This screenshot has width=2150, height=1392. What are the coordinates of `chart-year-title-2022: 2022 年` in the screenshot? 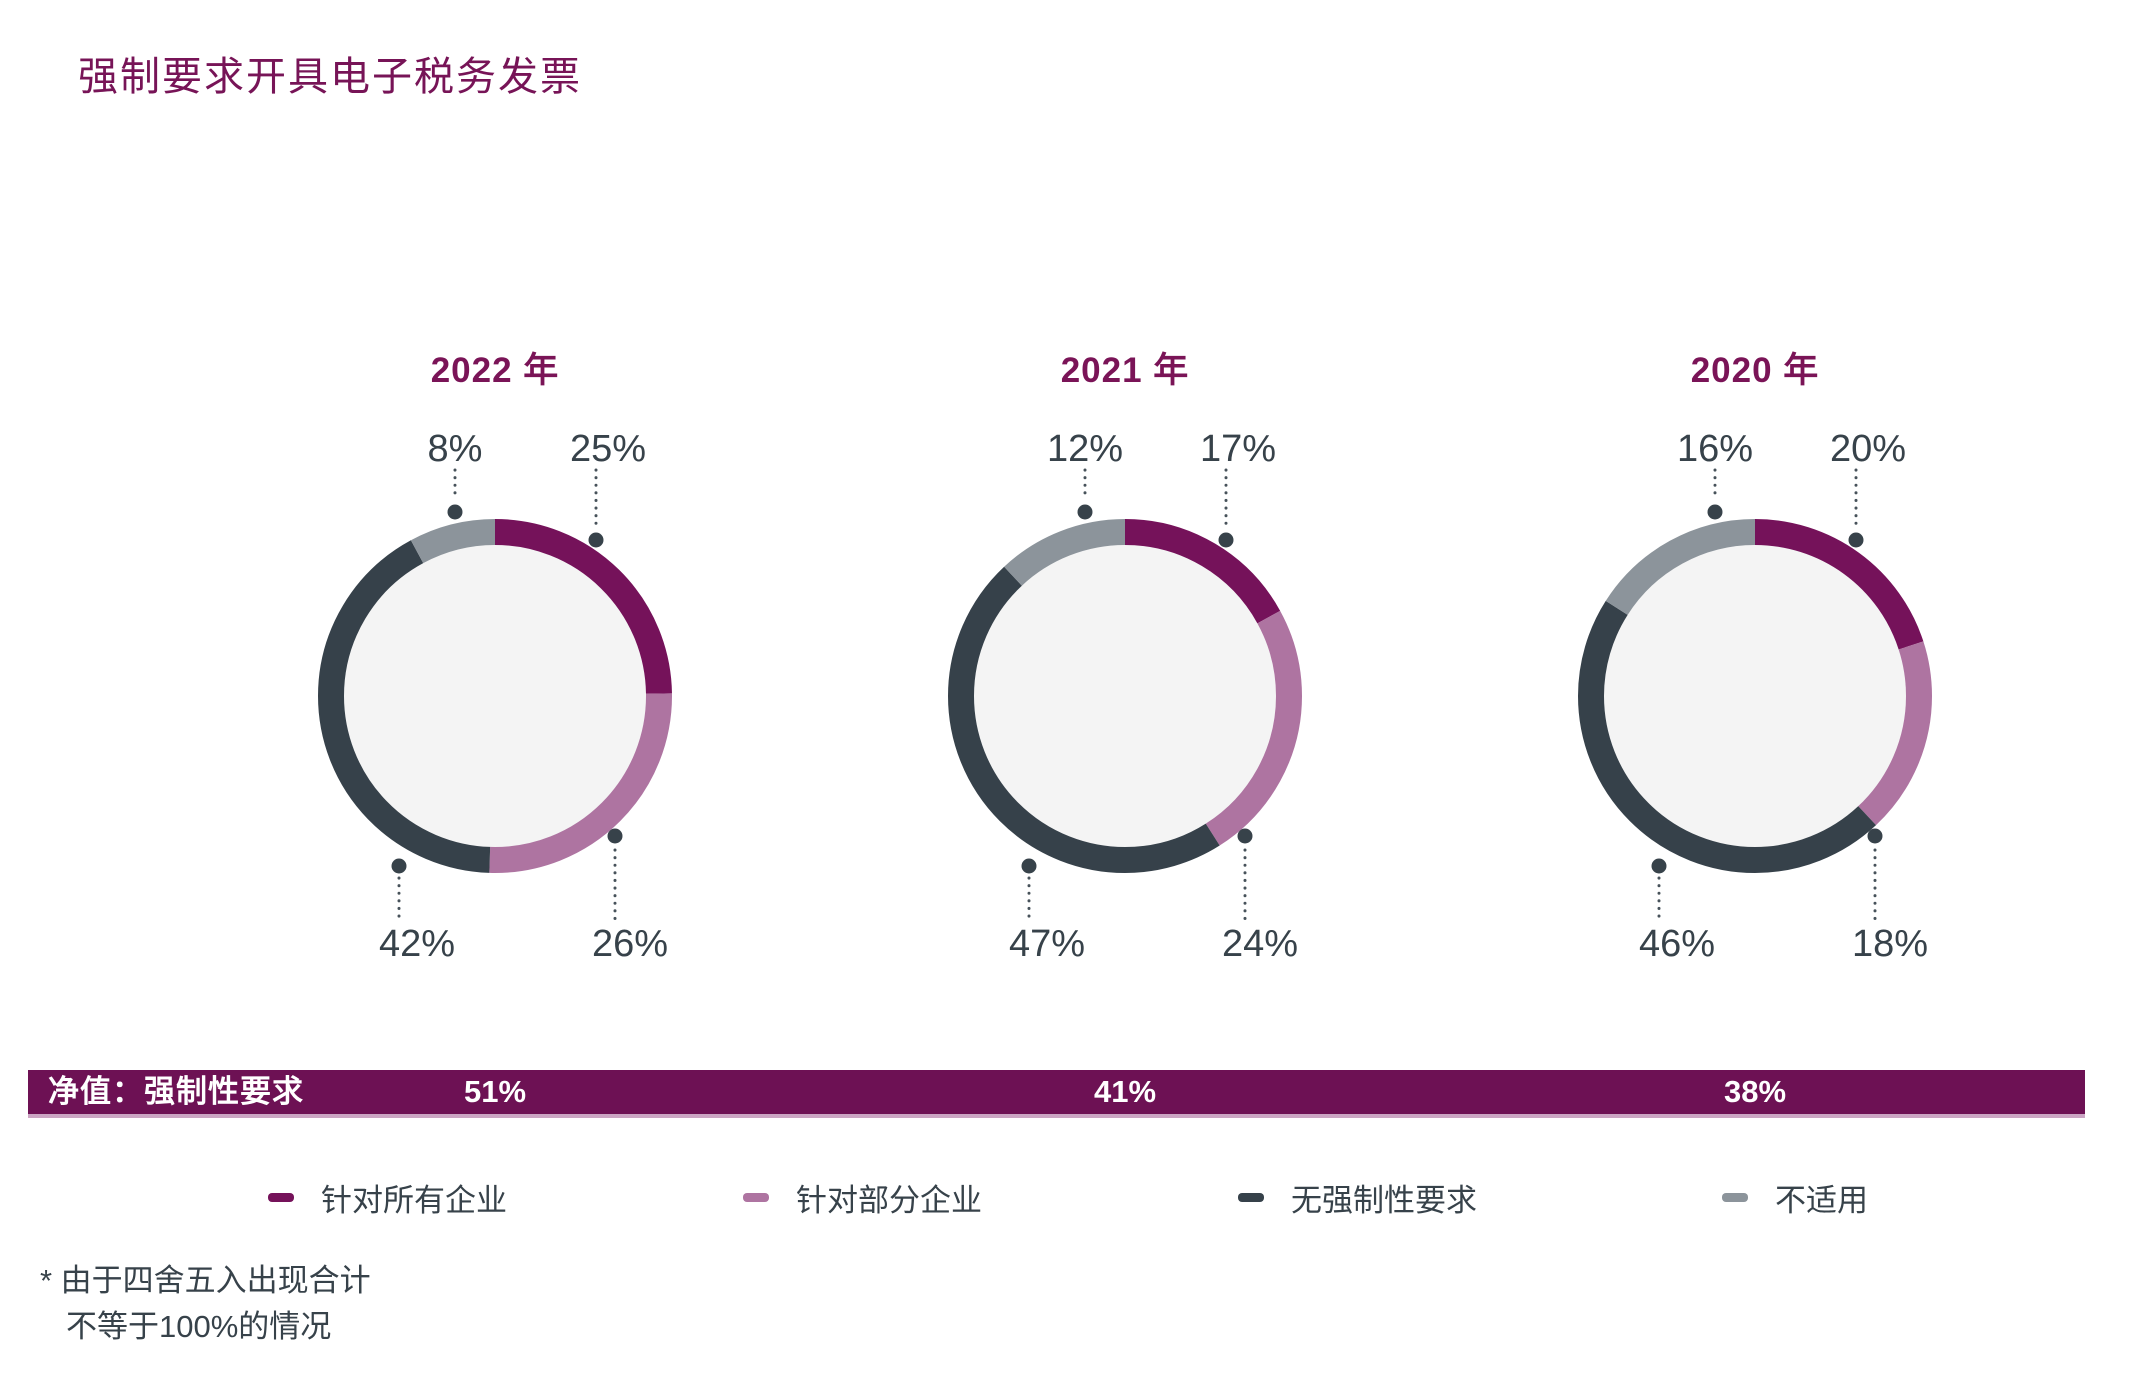 It's located at (495, 370).